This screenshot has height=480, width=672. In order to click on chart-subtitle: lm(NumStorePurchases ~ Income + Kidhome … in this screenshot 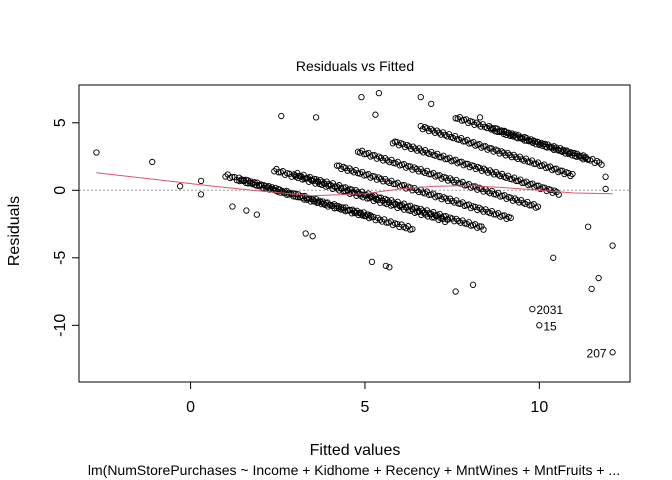, I will do `click(354, 470)`.